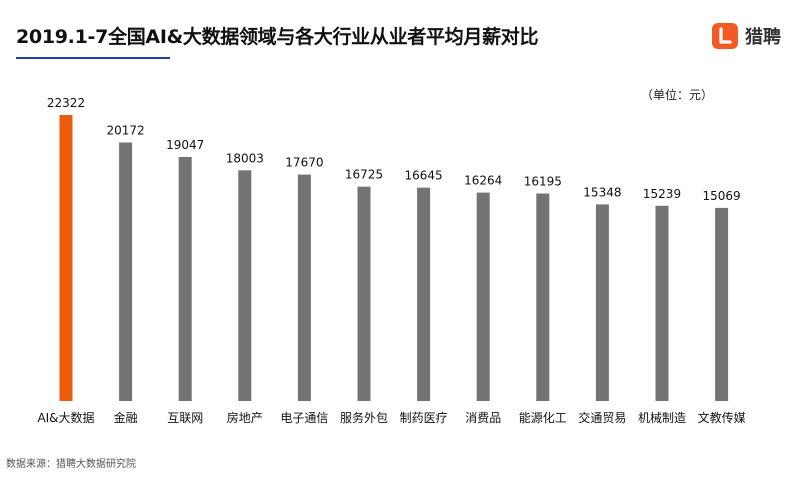 The height and width of the screenshot is (478, 807). I want to click on category-label: 互联网, so click(185, 418).